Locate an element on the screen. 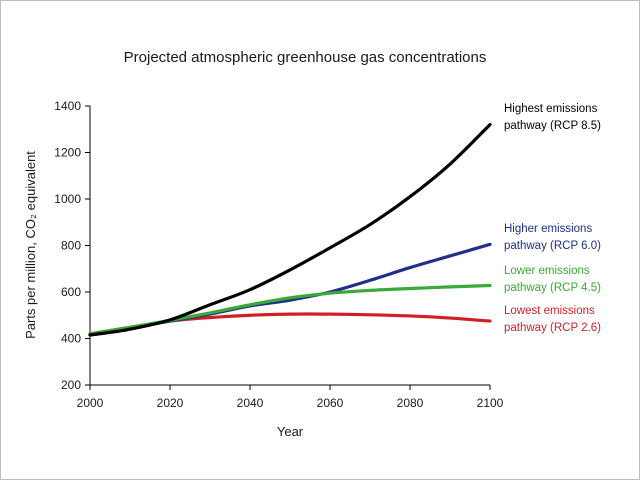  legend-entry-rcp26: Lowest emissions pathway (RCP 2.6) is located at coordinates (552, 319).